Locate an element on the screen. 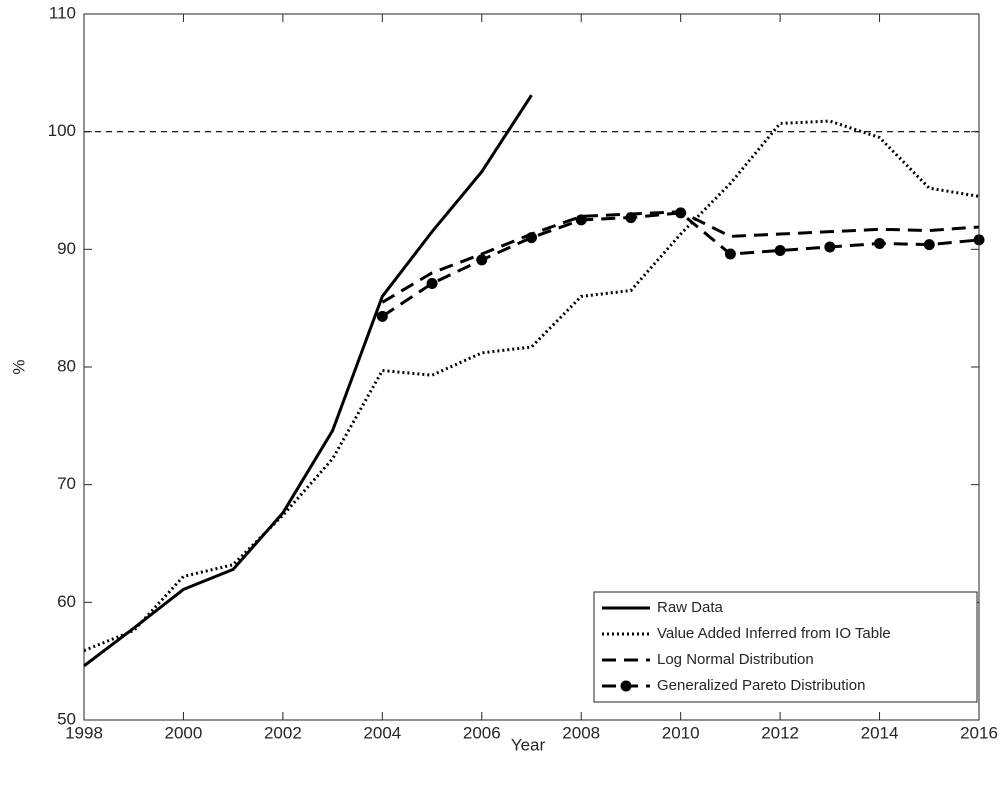 This screenshot has height=790, width=1003. legend-label: Log Normal Distribution is located at coordinates (735, 659).